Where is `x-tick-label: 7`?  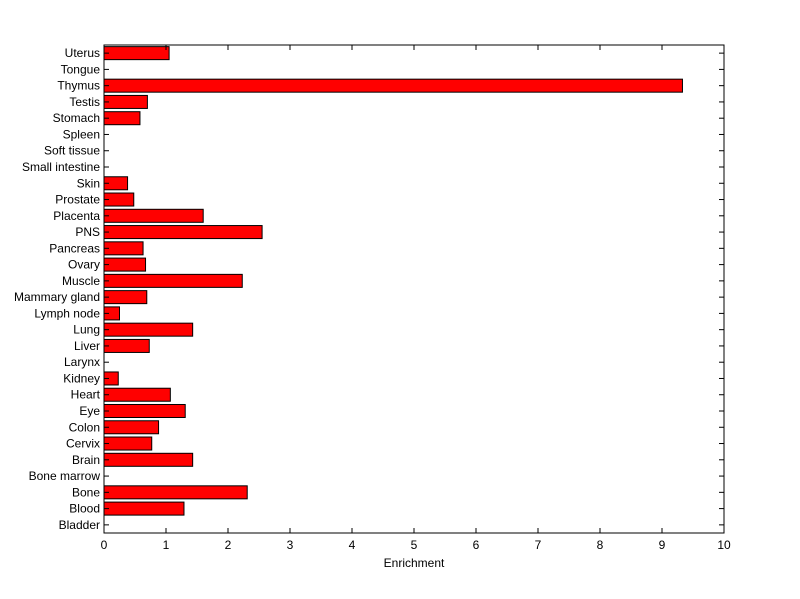
x-tick-label: 7 is located at coordinates (538, 545).